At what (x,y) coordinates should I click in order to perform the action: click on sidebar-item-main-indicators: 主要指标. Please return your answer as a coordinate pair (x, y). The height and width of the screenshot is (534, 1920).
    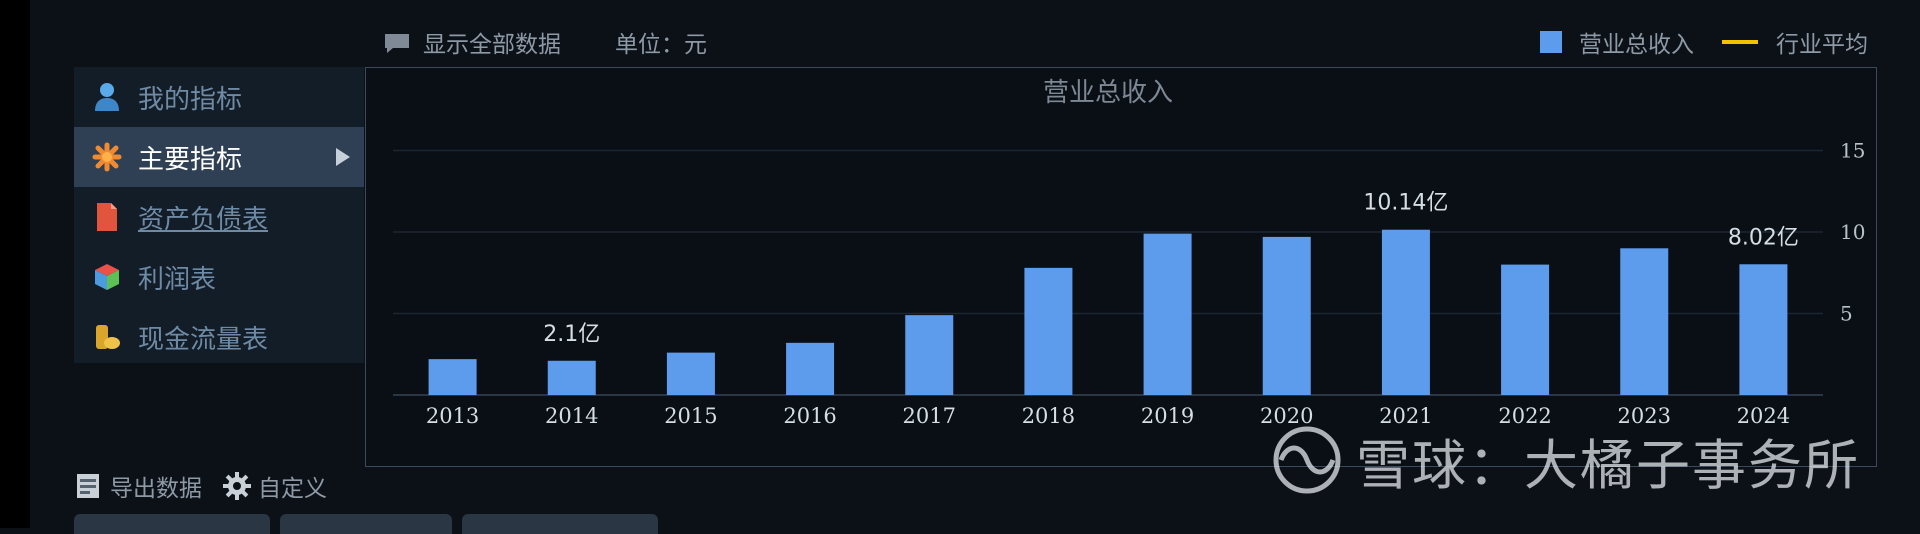
    Looking at the image, I should click on (219, 157).